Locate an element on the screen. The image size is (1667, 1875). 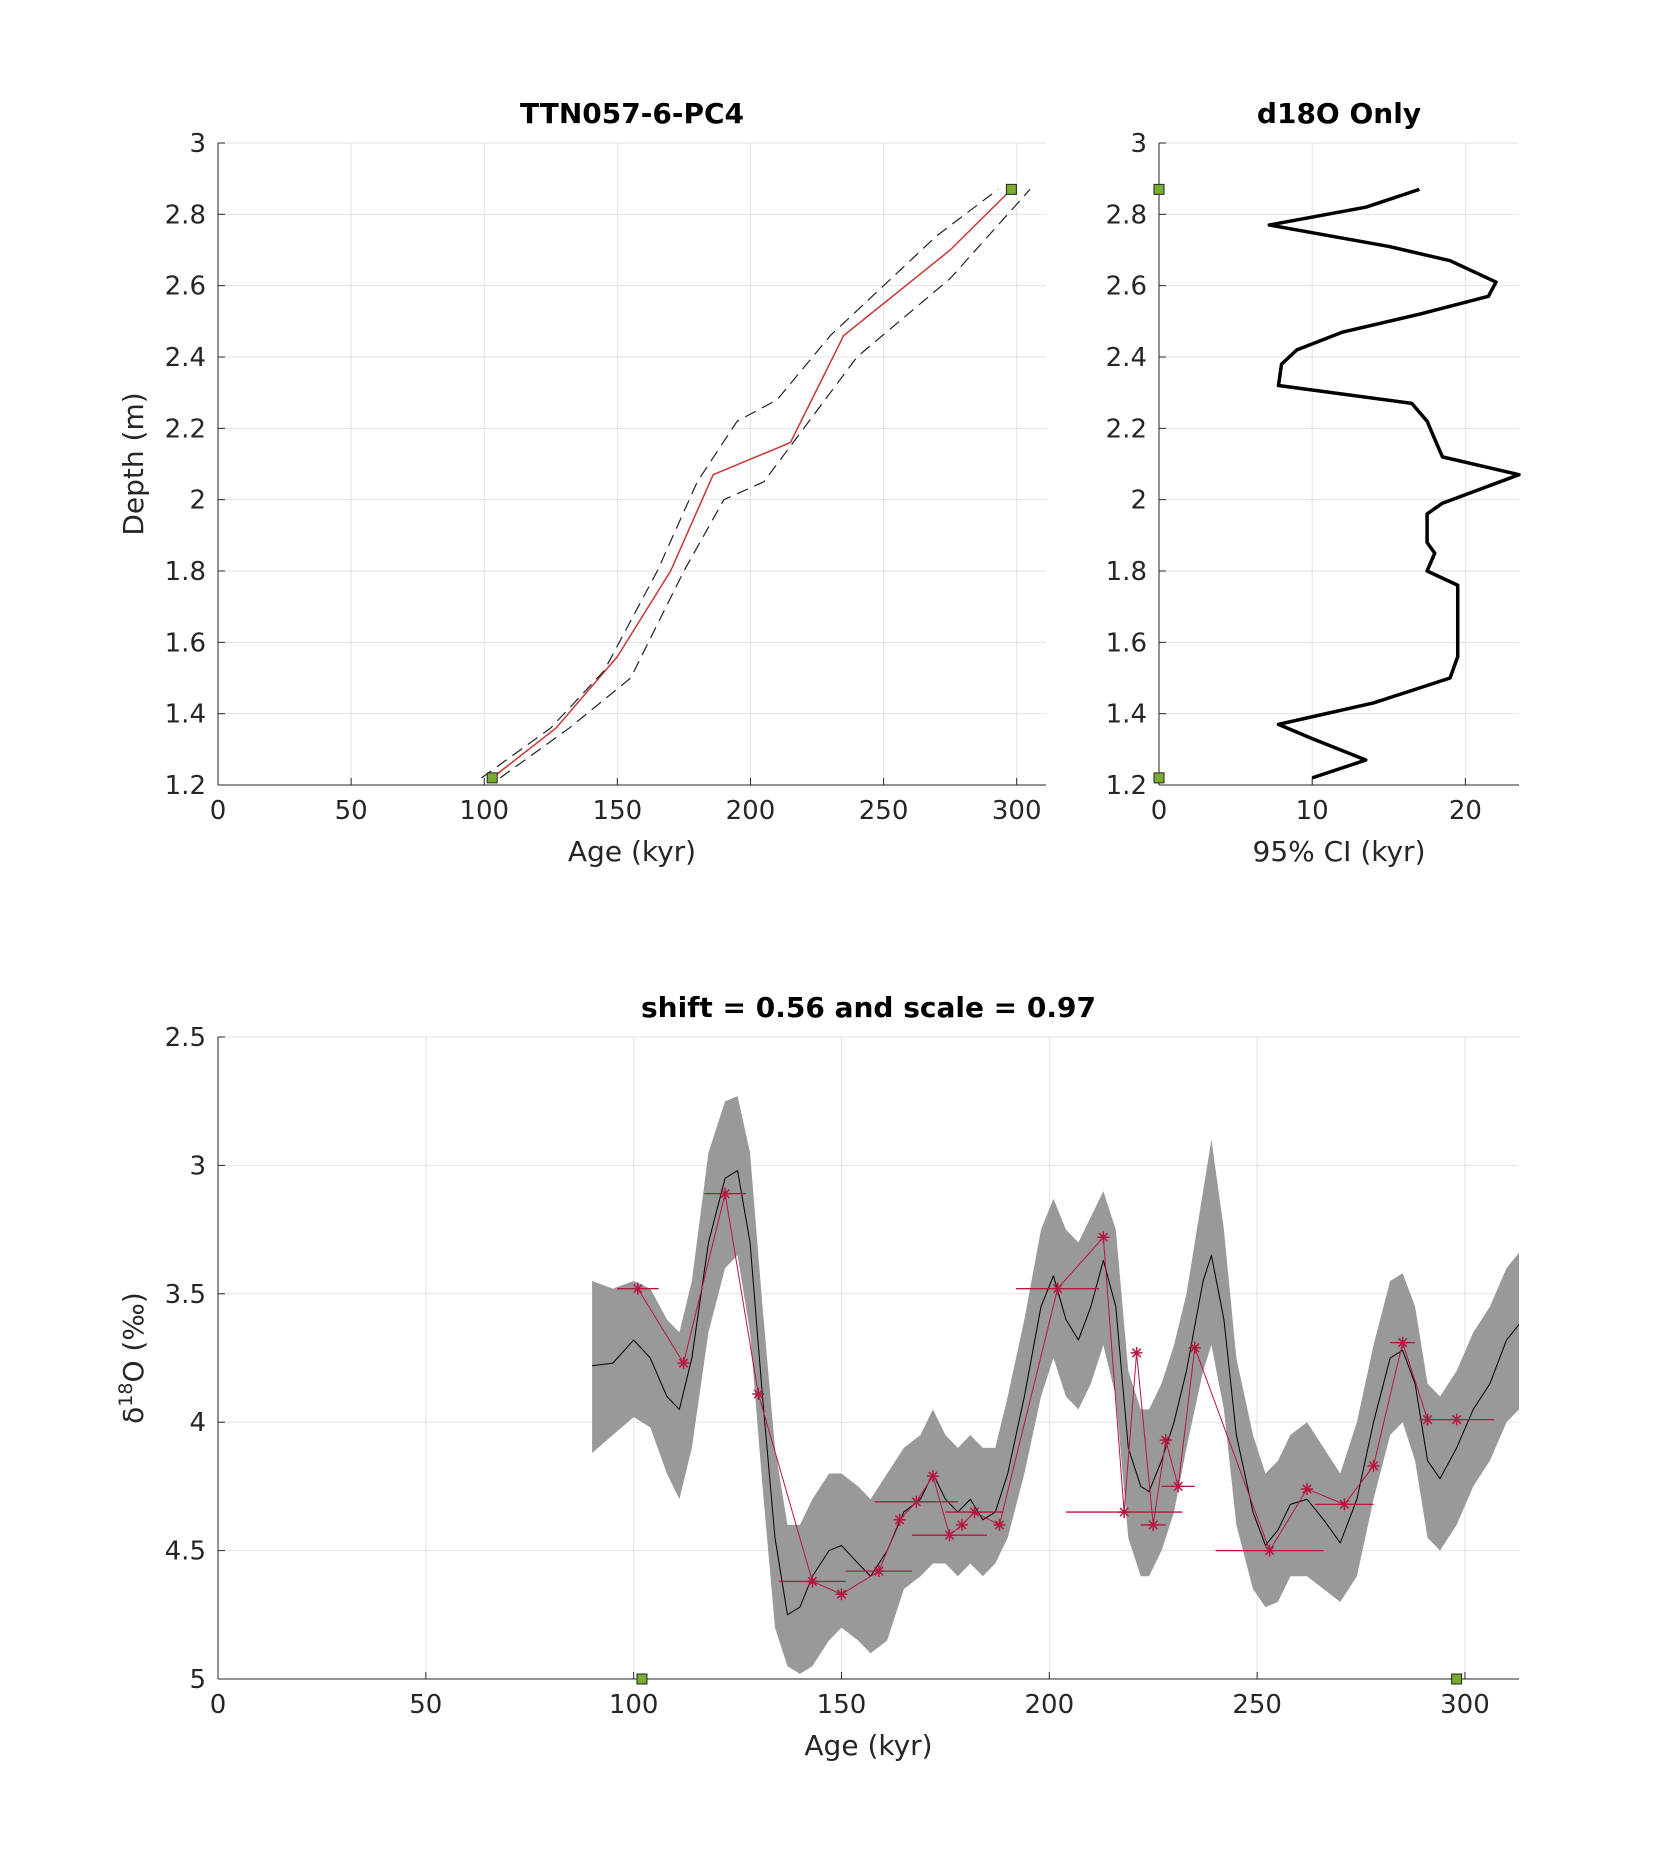
y-tick-label: 3.5 is located at coordinates (185, 1295).